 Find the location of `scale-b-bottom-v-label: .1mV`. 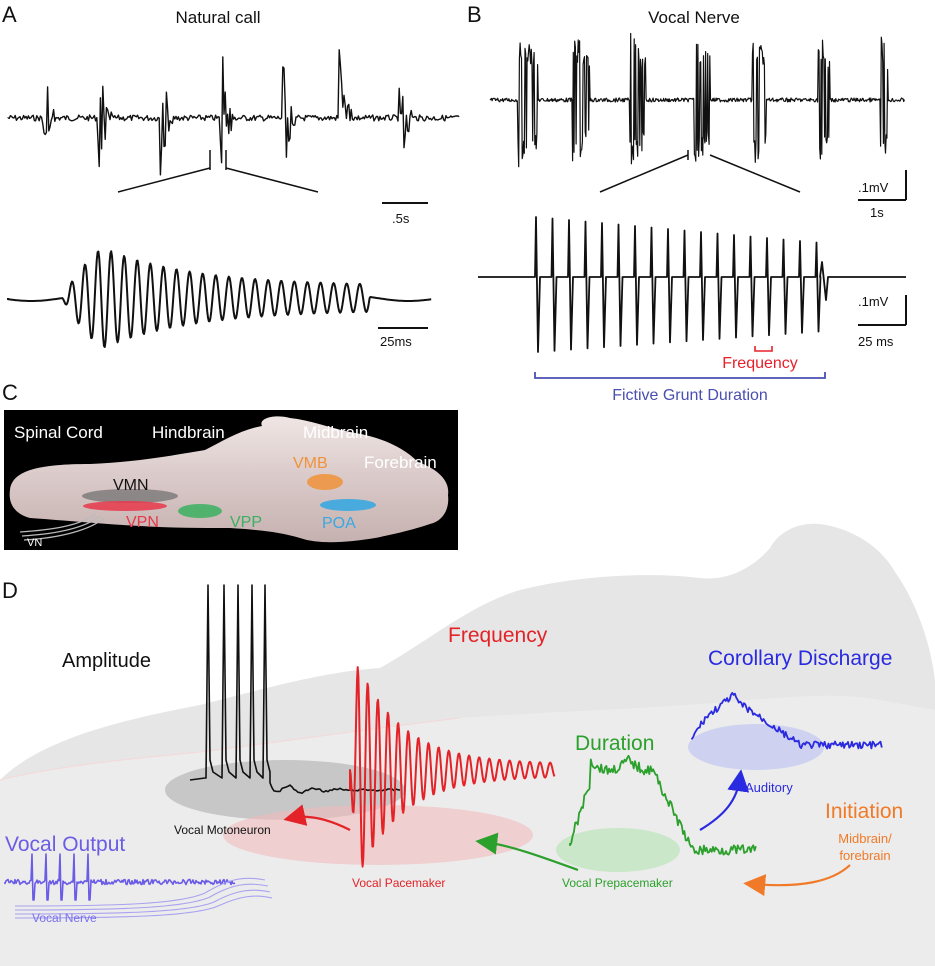

scale-b-bottom-v-label: .1mV is located at coordinates (873, 301).